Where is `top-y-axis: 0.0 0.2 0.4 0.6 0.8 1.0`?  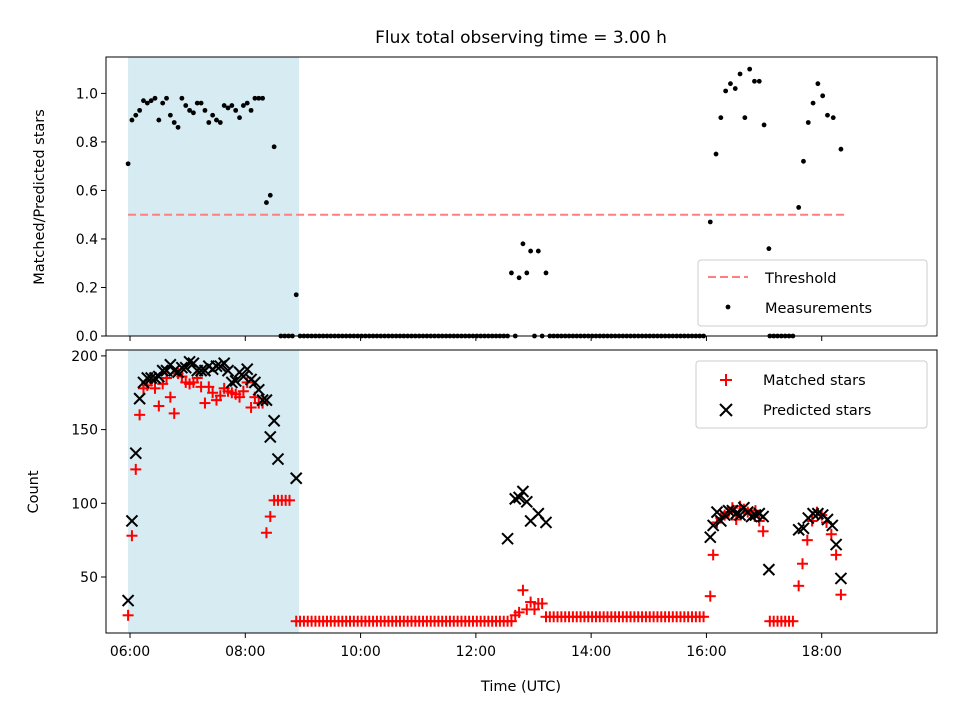 top-y-axis: 0.0 0.2 0.4 0.6 0.8 1.0 is located at coordinates (91, 215).